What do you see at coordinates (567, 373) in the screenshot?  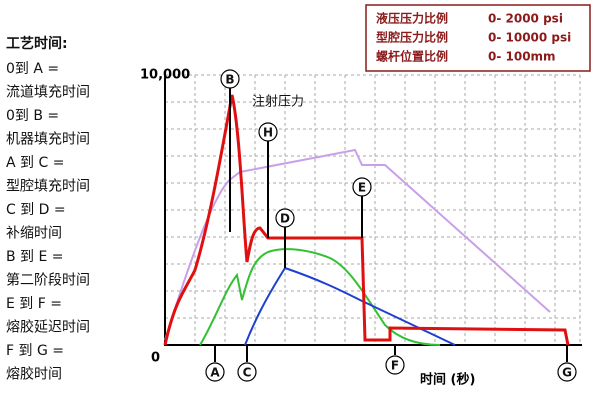 I see `marker: G` at bounding box center [567, 373].